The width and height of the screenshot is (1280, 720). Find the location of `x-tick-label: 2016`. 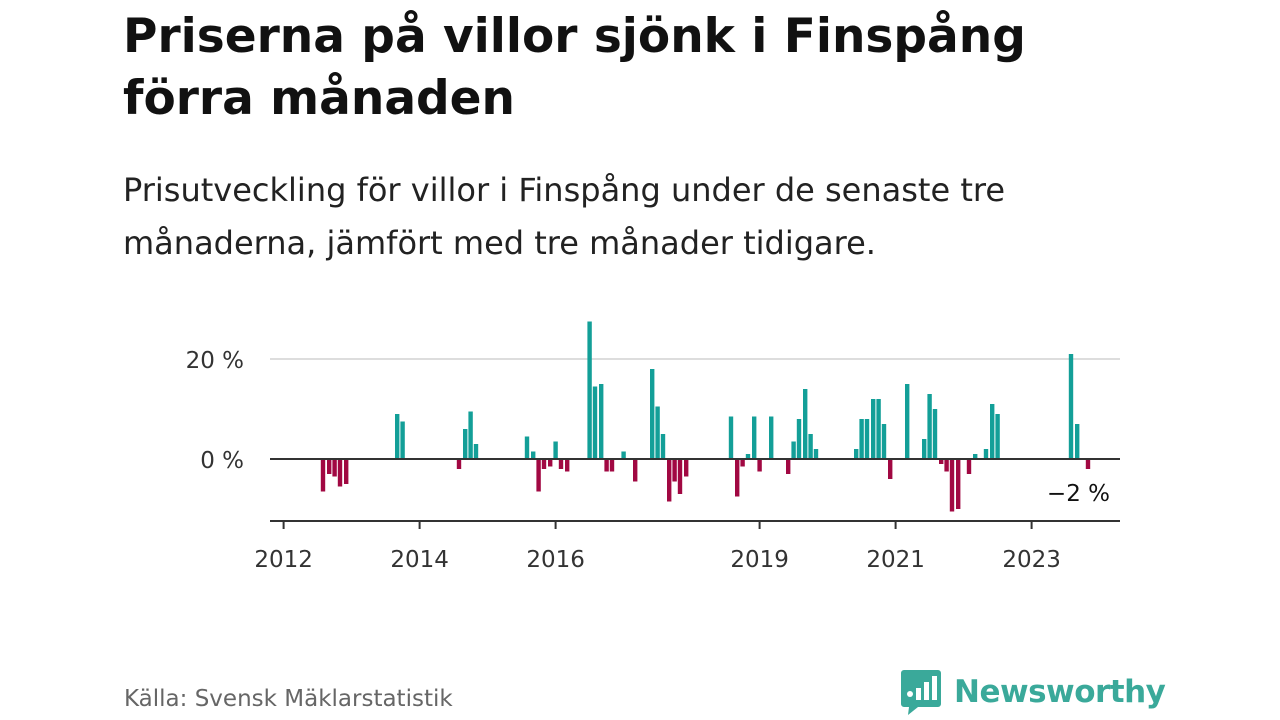

x-tick-label: 2016 is located at coordinates (555, 560).